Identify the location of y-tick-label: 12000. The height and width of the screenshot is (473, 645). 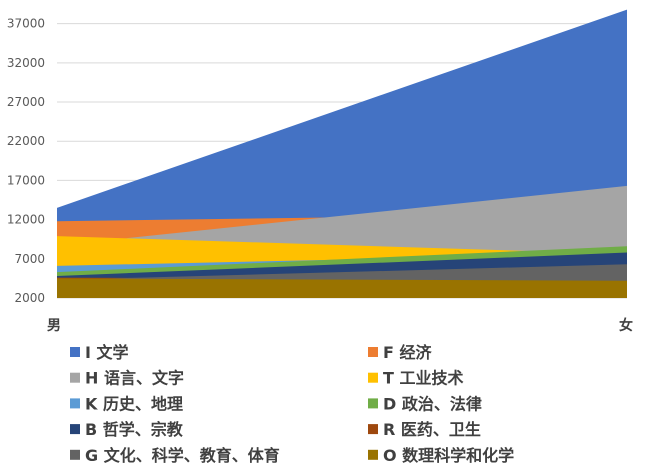
(26, 220).